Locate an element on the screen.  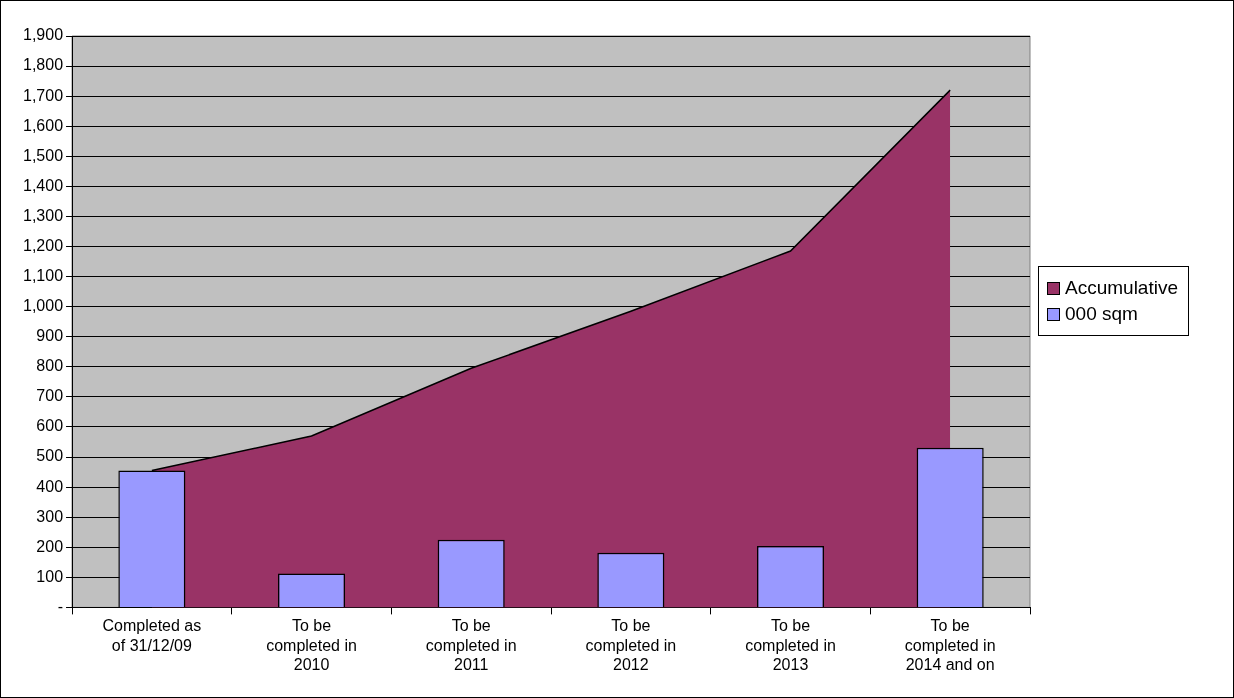
y-tick-label: 100 is located at coordinates (50, 576).